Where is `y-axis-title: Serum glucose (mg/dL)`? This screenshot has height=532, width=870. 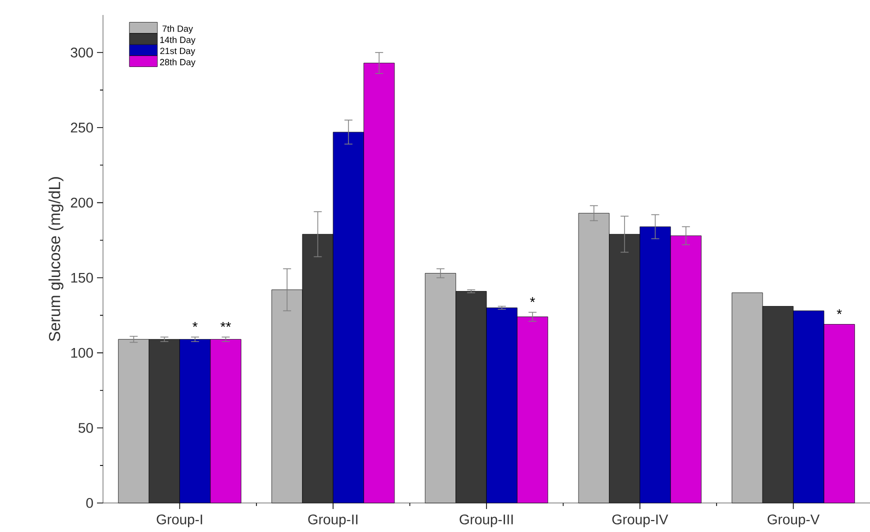
y-axis-title: Serum glucose (mg/dL) is located at coordinates (56, 259).